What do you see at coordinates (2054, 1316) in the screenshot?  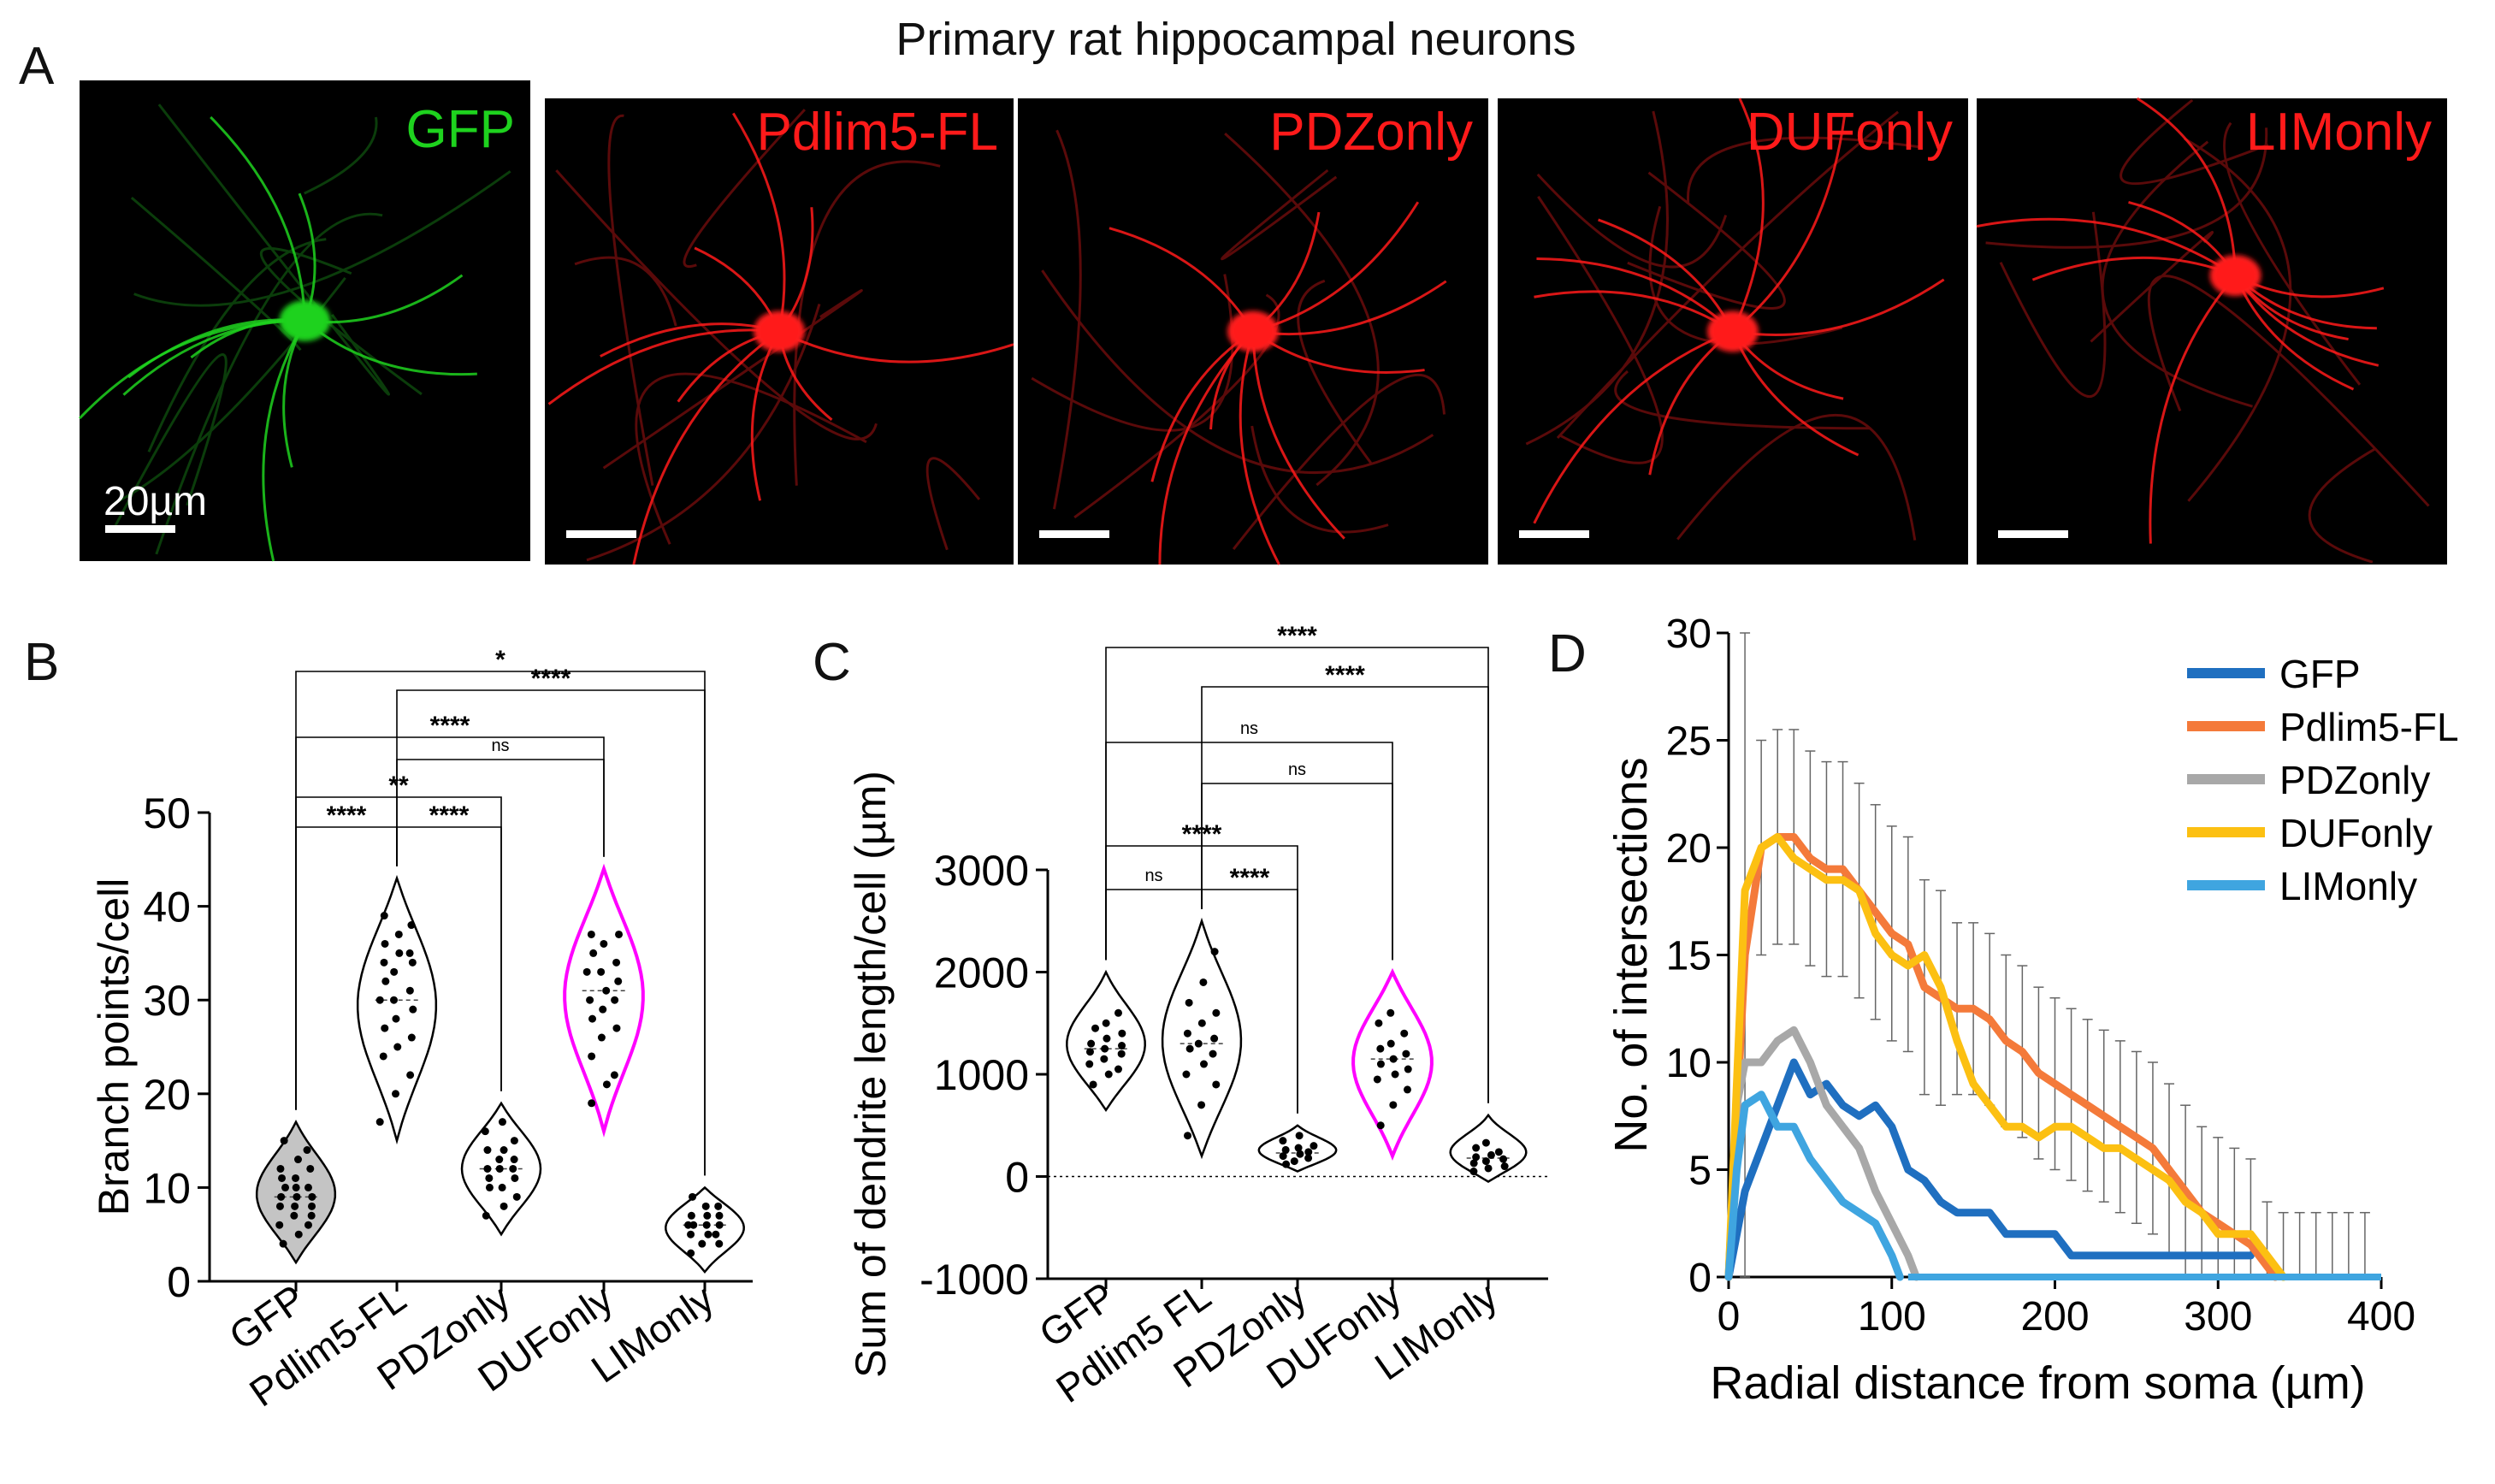 I see `x-tick-label: 200` at bounding box center [2054, 1316].